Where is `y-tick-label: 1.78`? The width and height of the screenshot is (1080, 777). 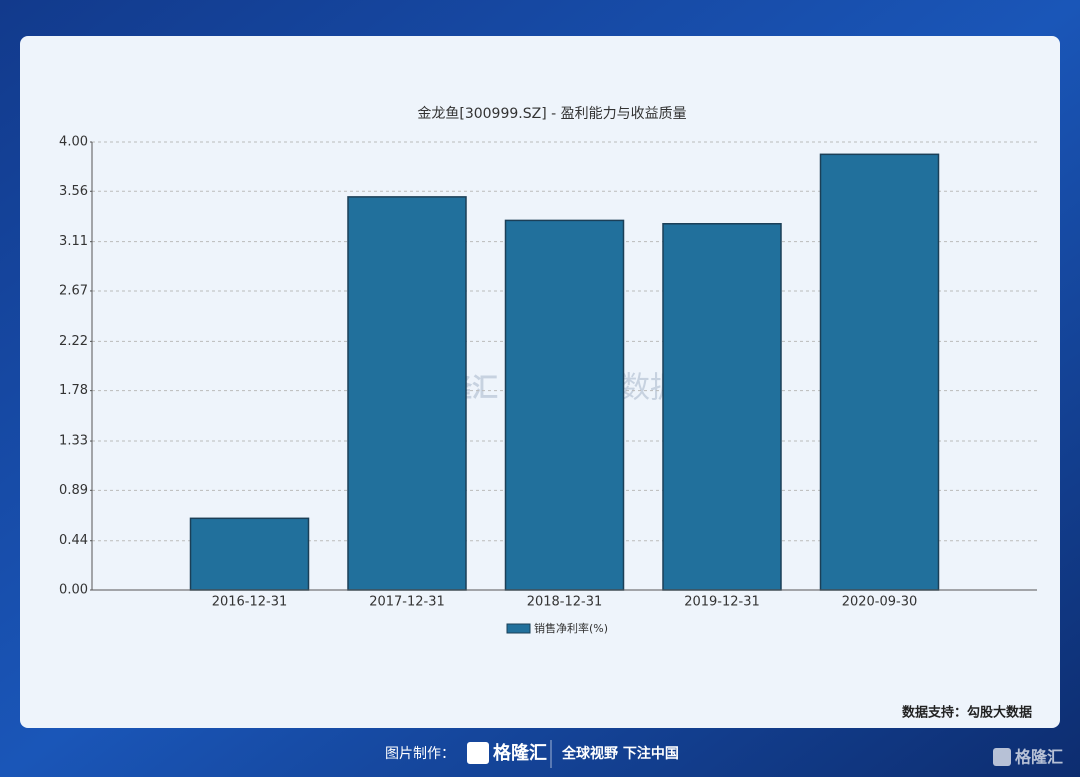 y-tick-label: 1.78 is located at coordinates (73, 390).